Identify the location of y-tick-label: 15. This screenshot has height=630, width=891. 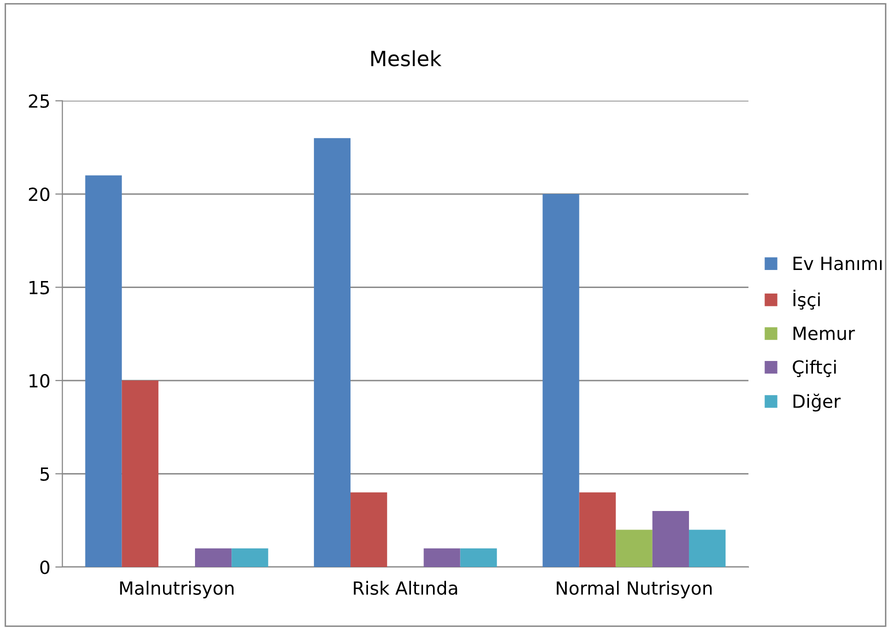
(39, 287).